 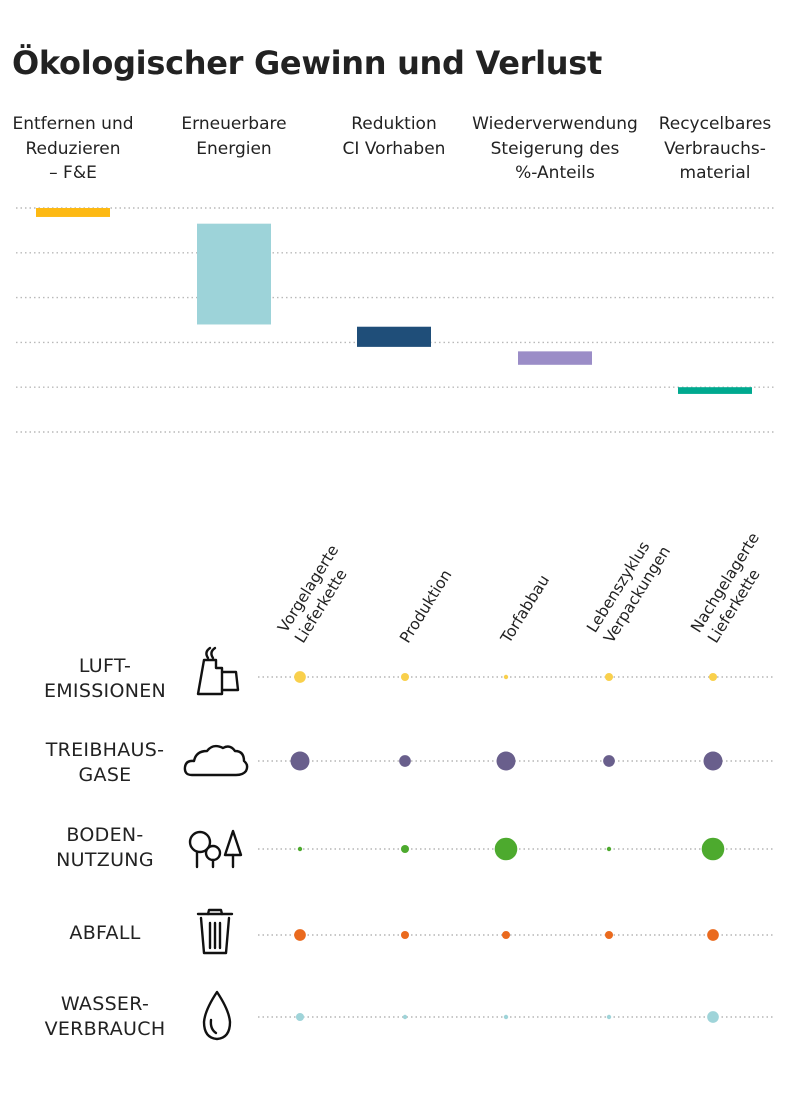 I want to click on waterfall-category-label: Recycelbares Verbrauchs- material, so click(x=712, y=149).